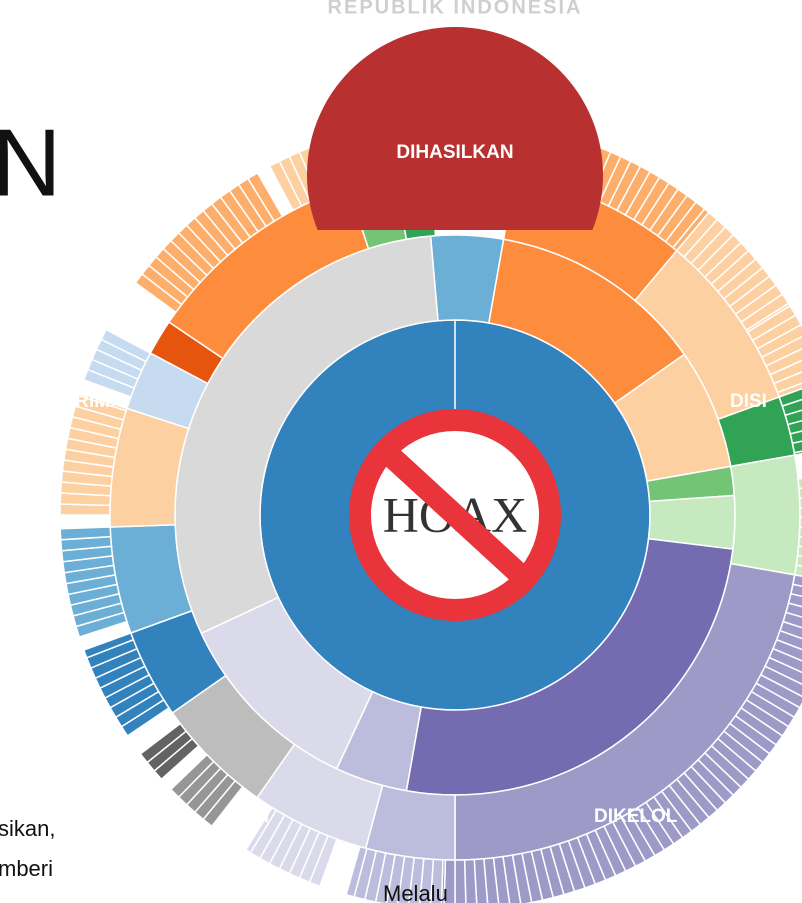  Describe the element at coordinates (455, 128) in the screenshot. I see `top-dome` at that location.